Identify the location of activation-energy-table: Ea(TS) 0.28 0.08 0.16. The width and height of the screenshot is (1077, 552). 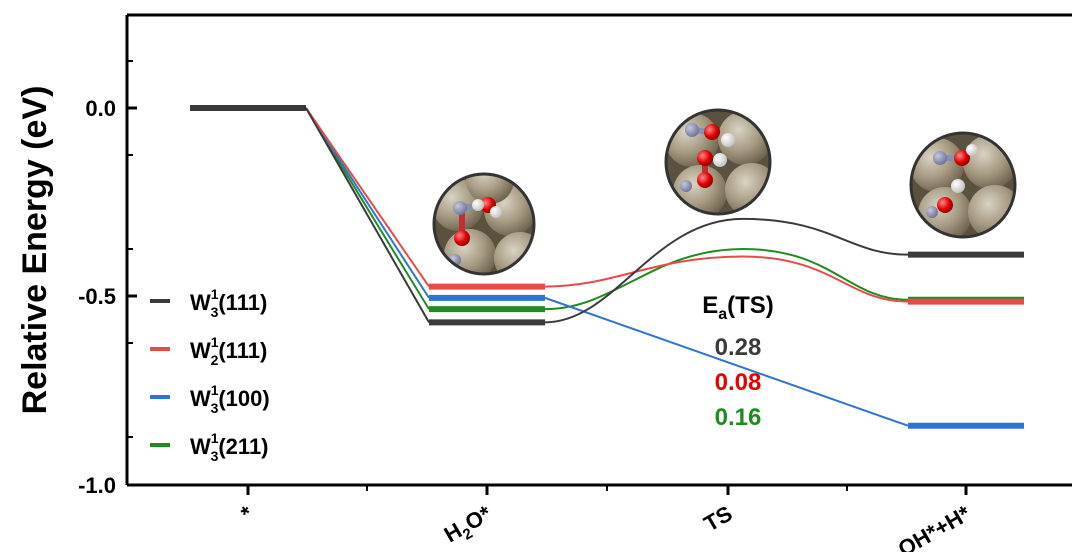
(738, 361).